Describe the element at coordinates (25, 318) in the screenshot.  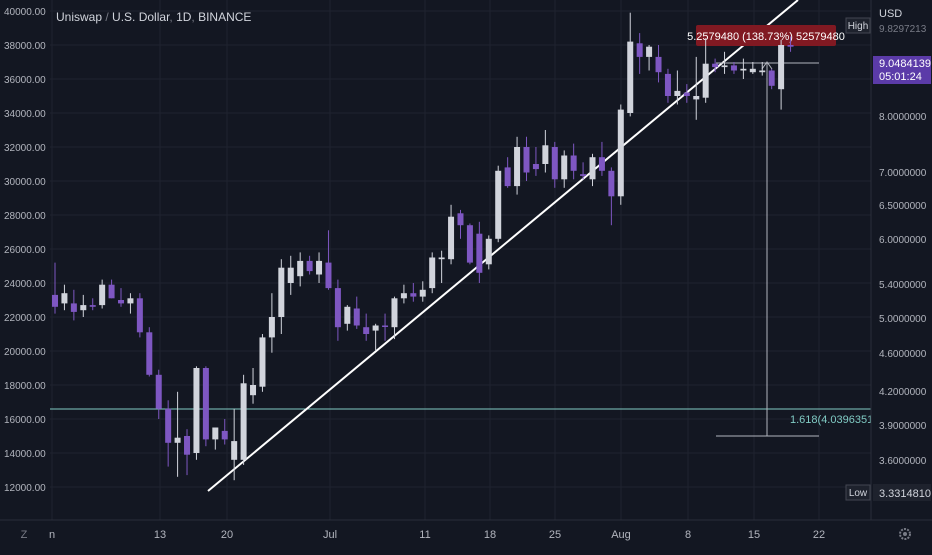
I see `left-tick-label: 22000.00` at that location.